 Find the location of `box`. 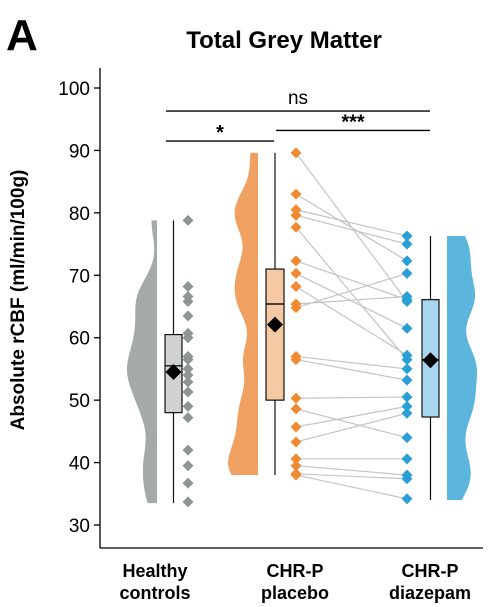

box is located at coordinates (275, 334).